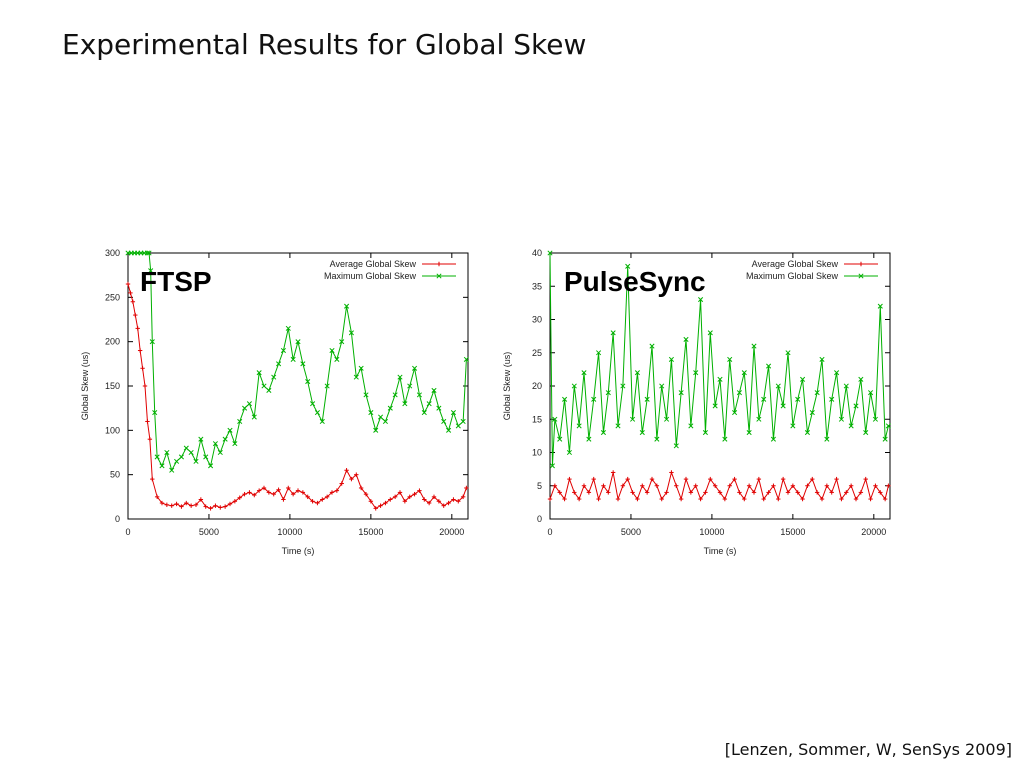  What do you see at coordinates (549, 532) in the screenshot?
I see `pulsesync-xtick-label: 0` at bounding box center [549, 532].